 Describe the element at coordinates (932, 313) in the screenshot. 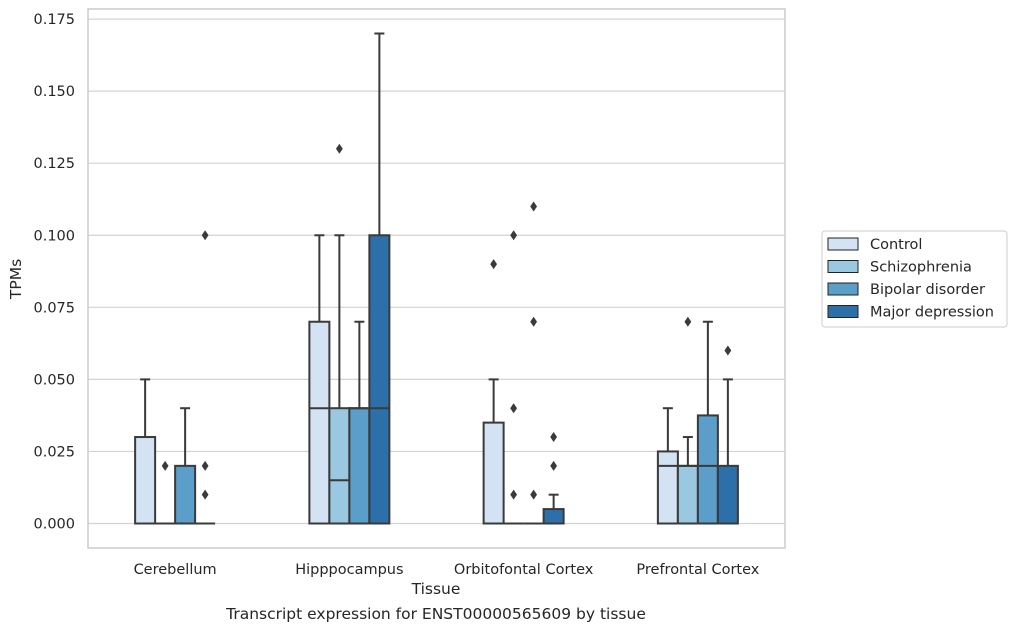

I see `legend-label: Major depression` at that location.